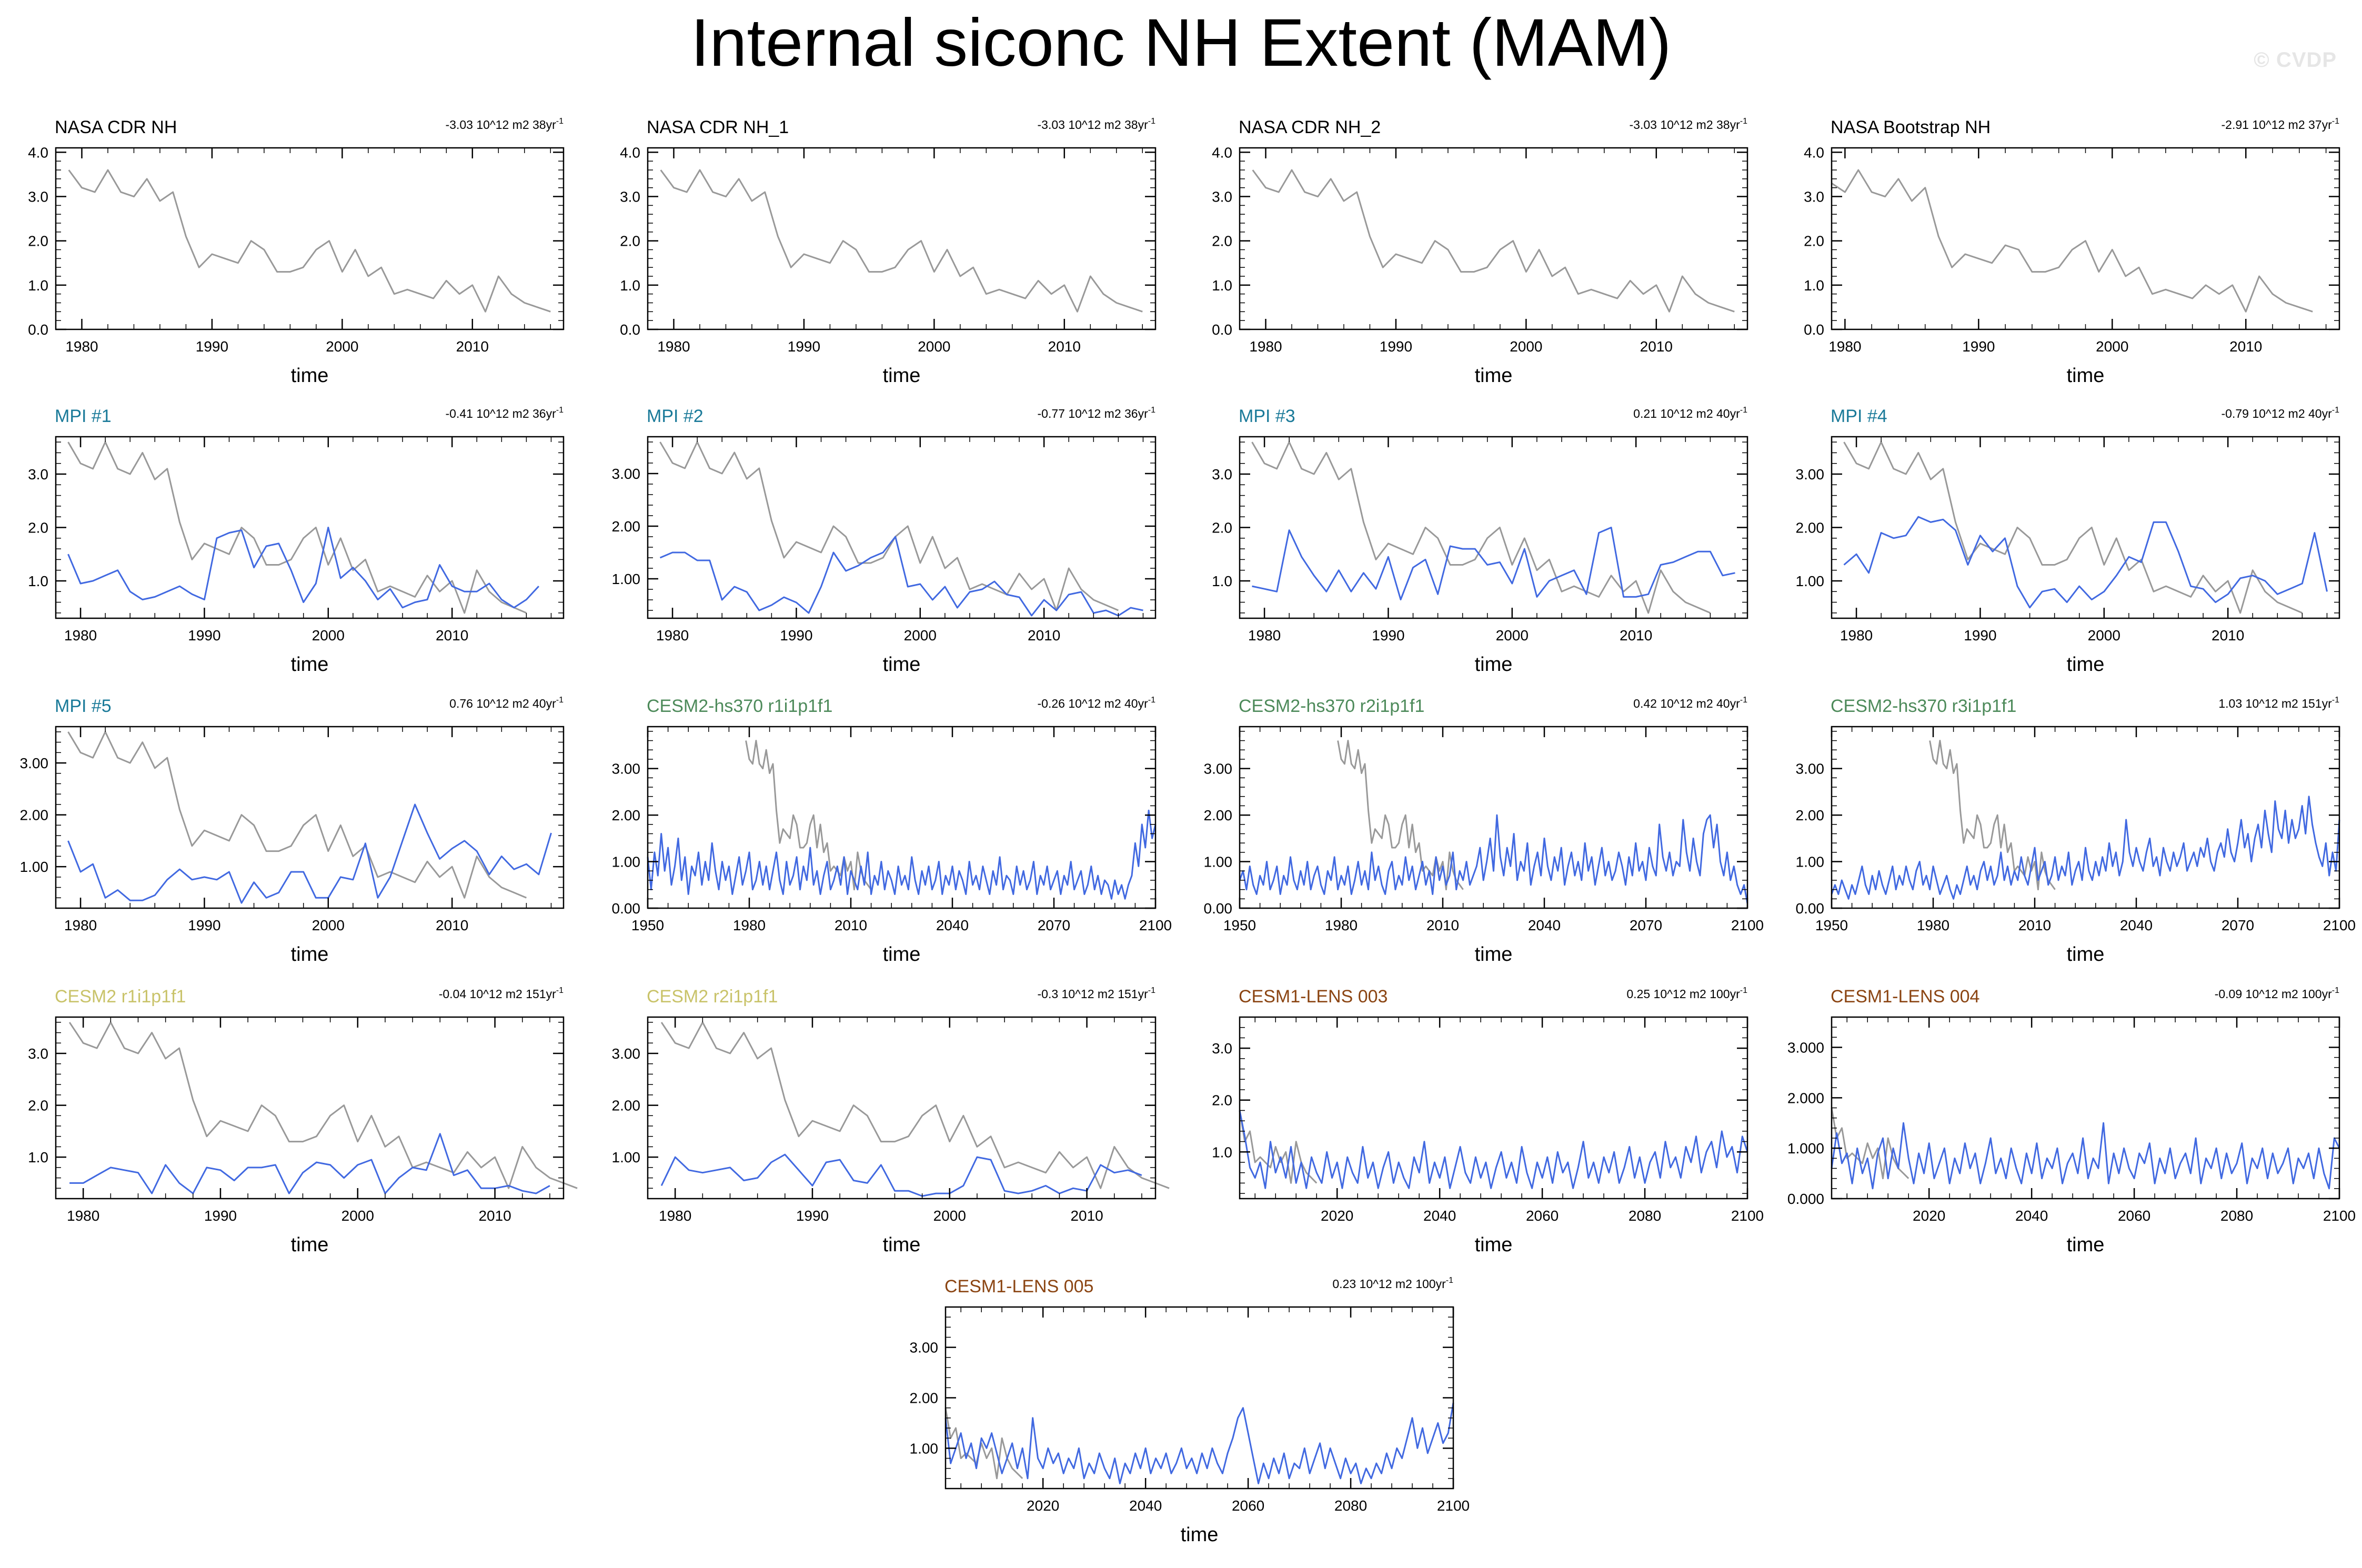  I want to click on trend-value: 0.42 10^12 m2 40yr, so click(1686, 703).